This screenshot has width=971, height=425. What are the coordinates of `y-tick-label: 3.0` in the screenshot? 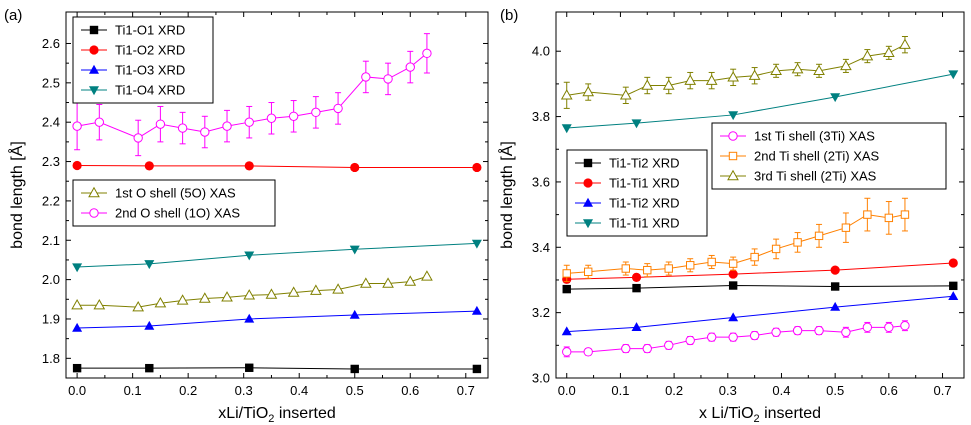 It's located at (541, 378).